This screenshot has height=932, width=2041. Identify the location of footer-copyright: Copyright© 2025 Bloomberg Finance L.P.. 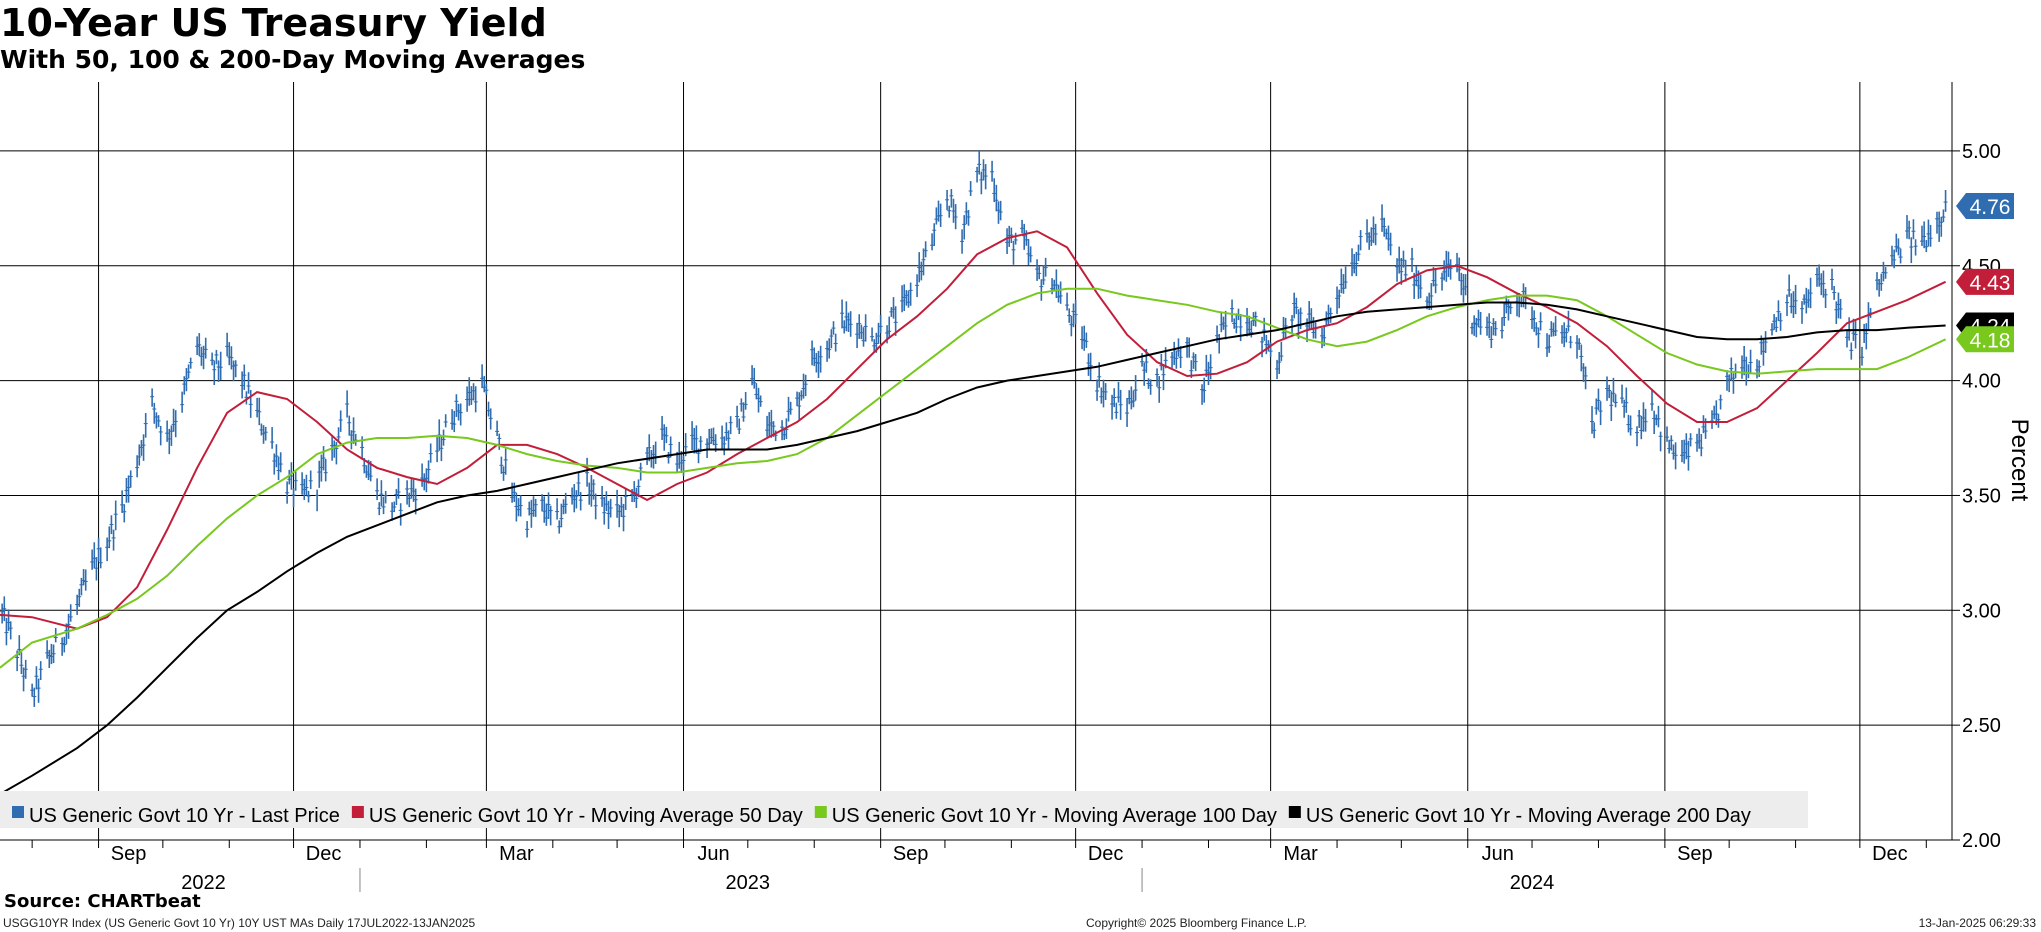
(1196, 923).